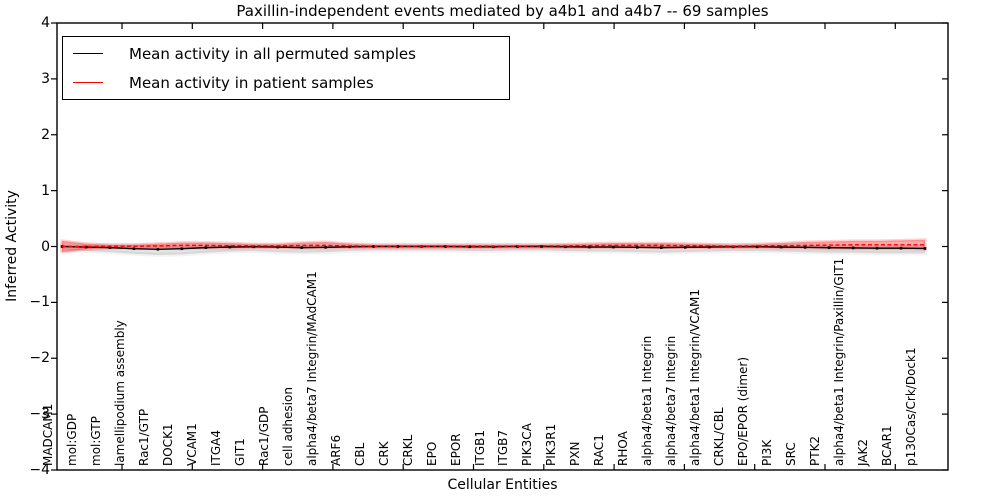 The width and height of the screenshot is (1000, 500). I want to click on x-category-label: JAK2, so click(863, 452).